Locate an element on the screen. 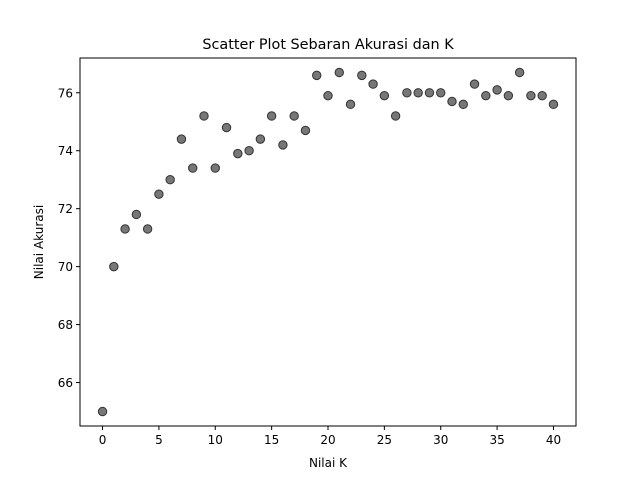 The image size is (640, 480). y-axis-label: Nilai Akurasi is located at coordinates (39, 242).